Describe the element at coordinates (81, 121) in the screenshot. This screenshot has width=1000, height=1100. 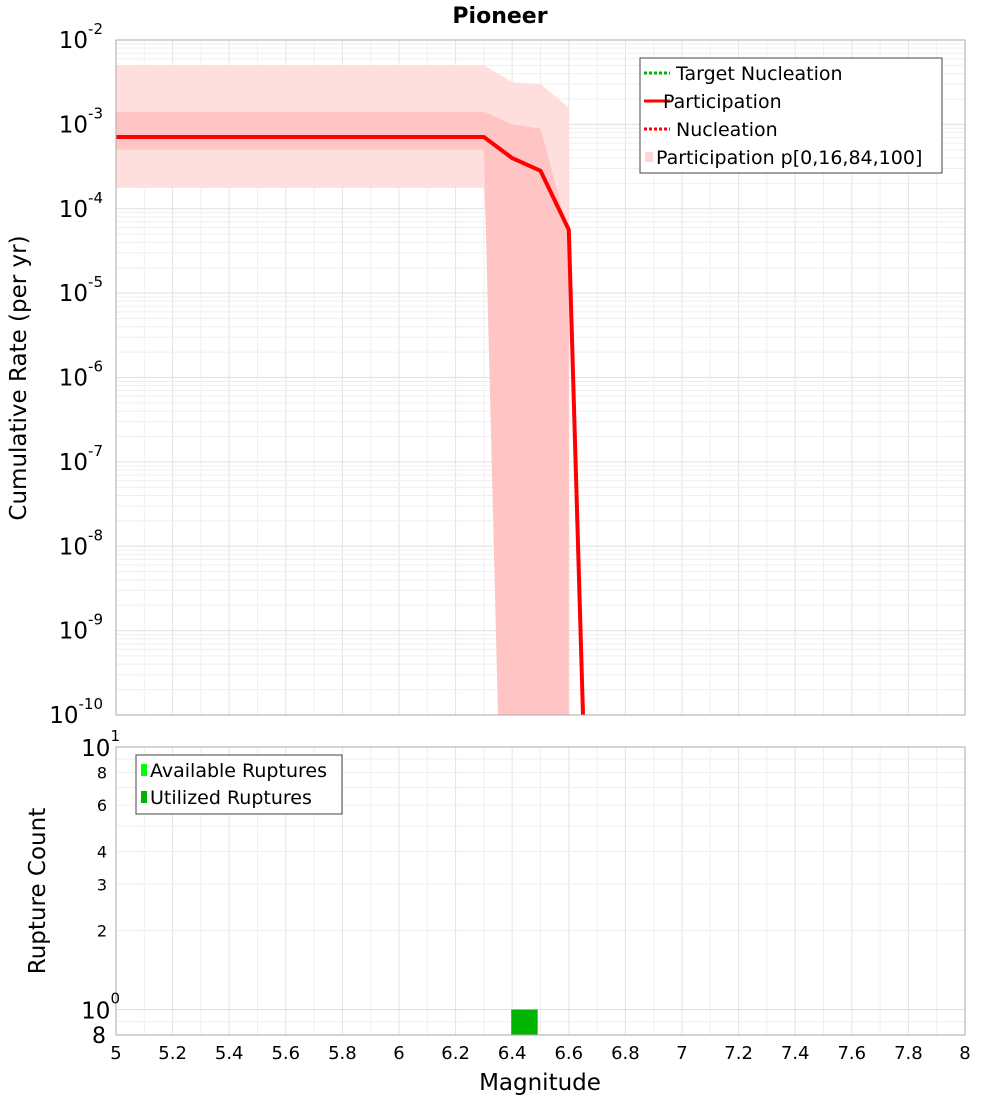
I see `rate-y-tick-label: 10⁻³` at that location.